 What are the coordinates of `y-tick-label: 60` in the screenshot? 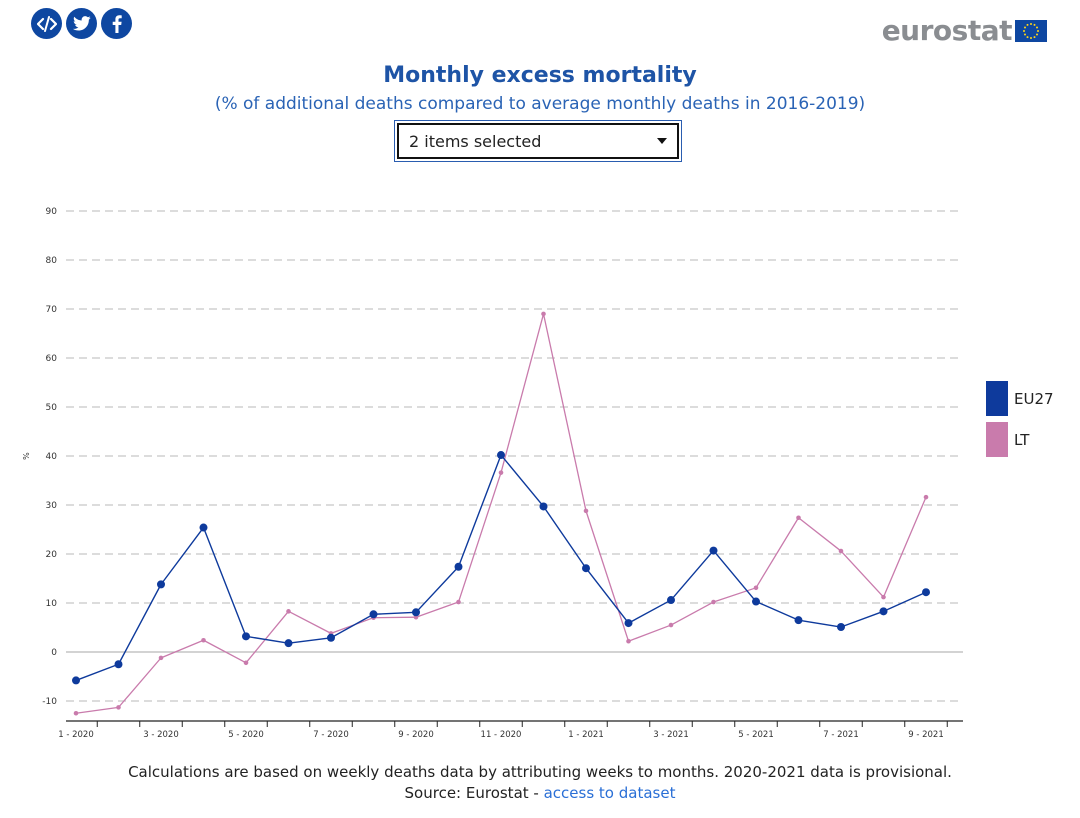 It's located at (52, 359).